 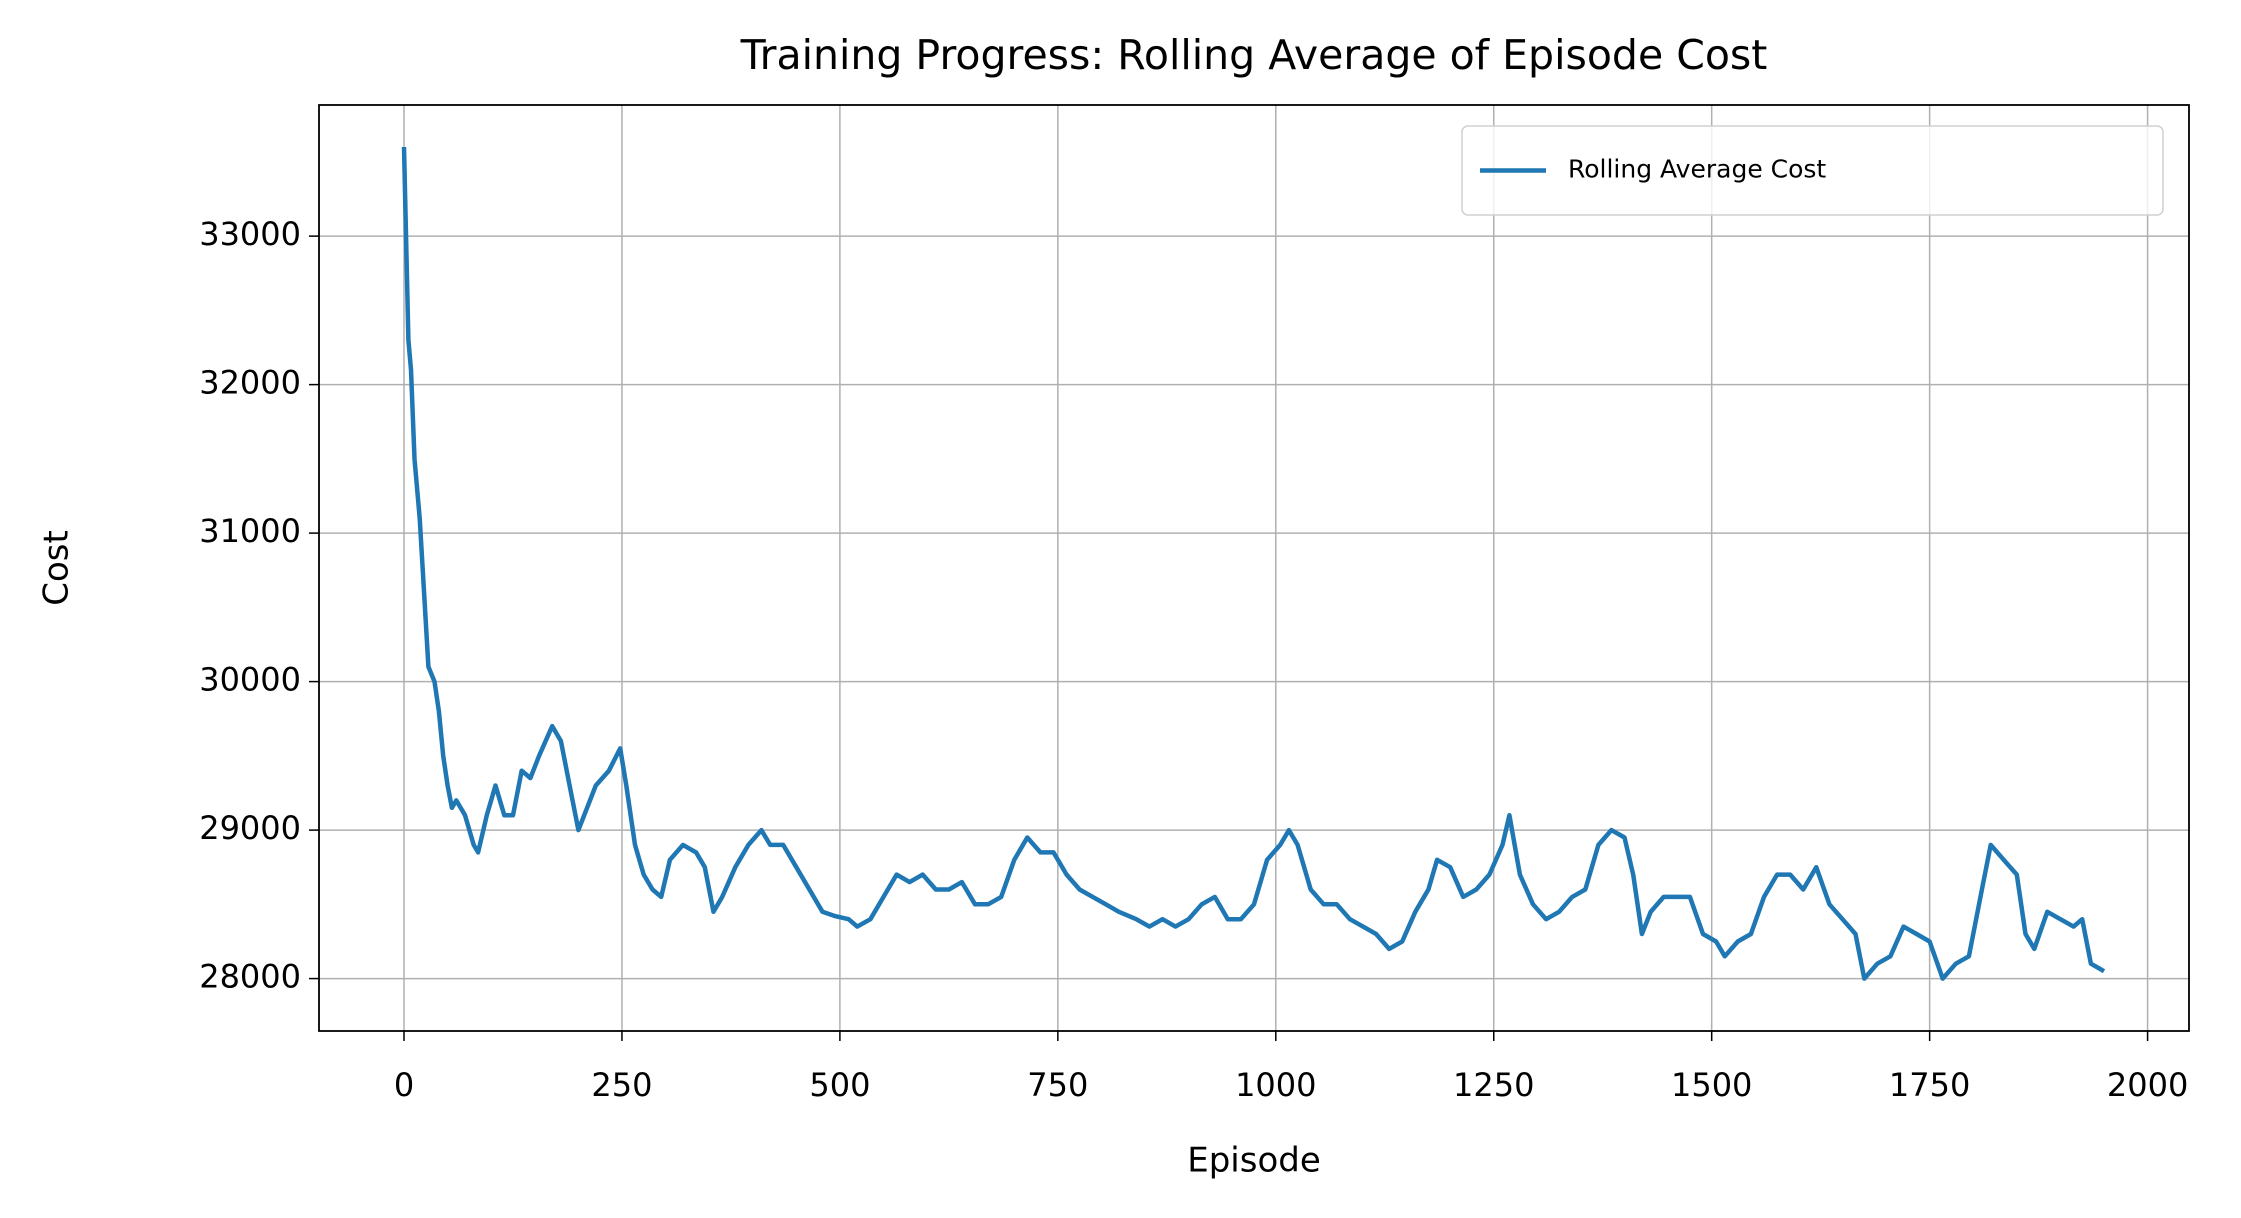 What do you see at coordinates (250, 531) in the screenshot?
I see `y-tick-label: 31000` at bounding box center [250, 531].